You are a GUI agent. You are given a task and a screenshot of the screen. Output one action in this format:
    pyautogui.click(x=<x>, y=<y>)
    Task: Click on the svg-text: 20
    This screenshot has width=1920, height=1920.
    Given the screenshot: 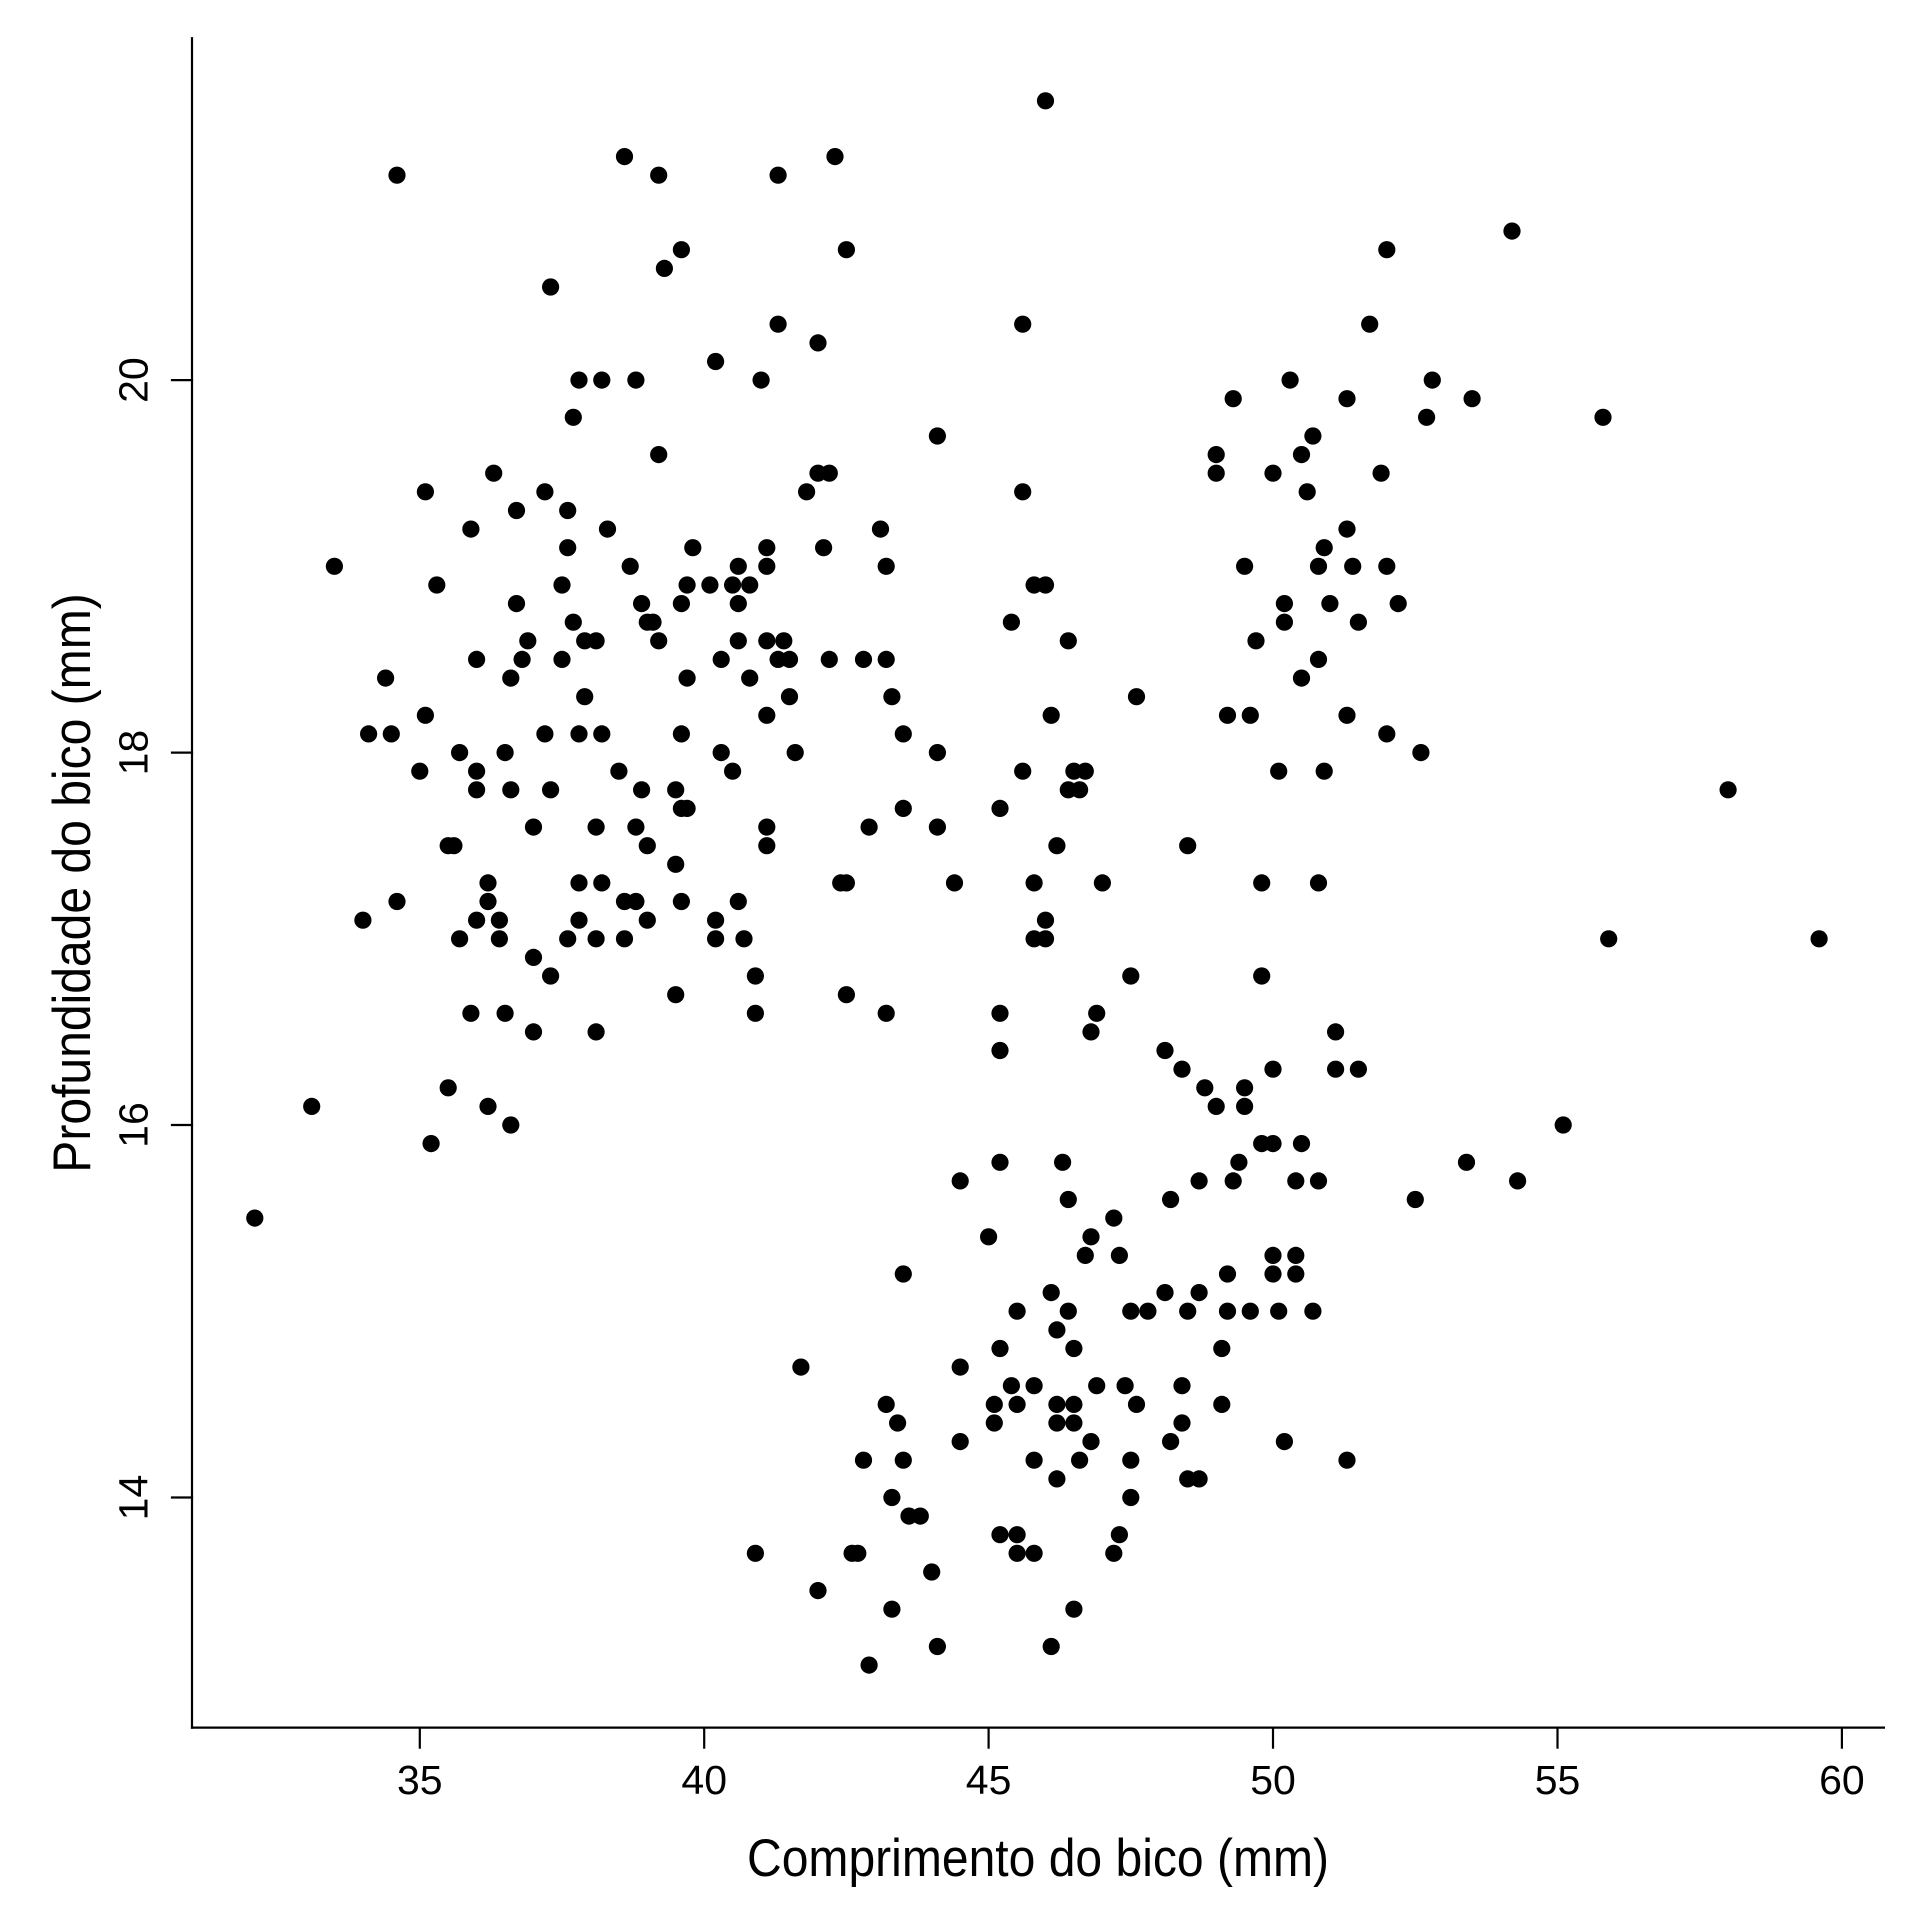 What is the action you would take?
    pyautogui.click(x=134, y=380)
    